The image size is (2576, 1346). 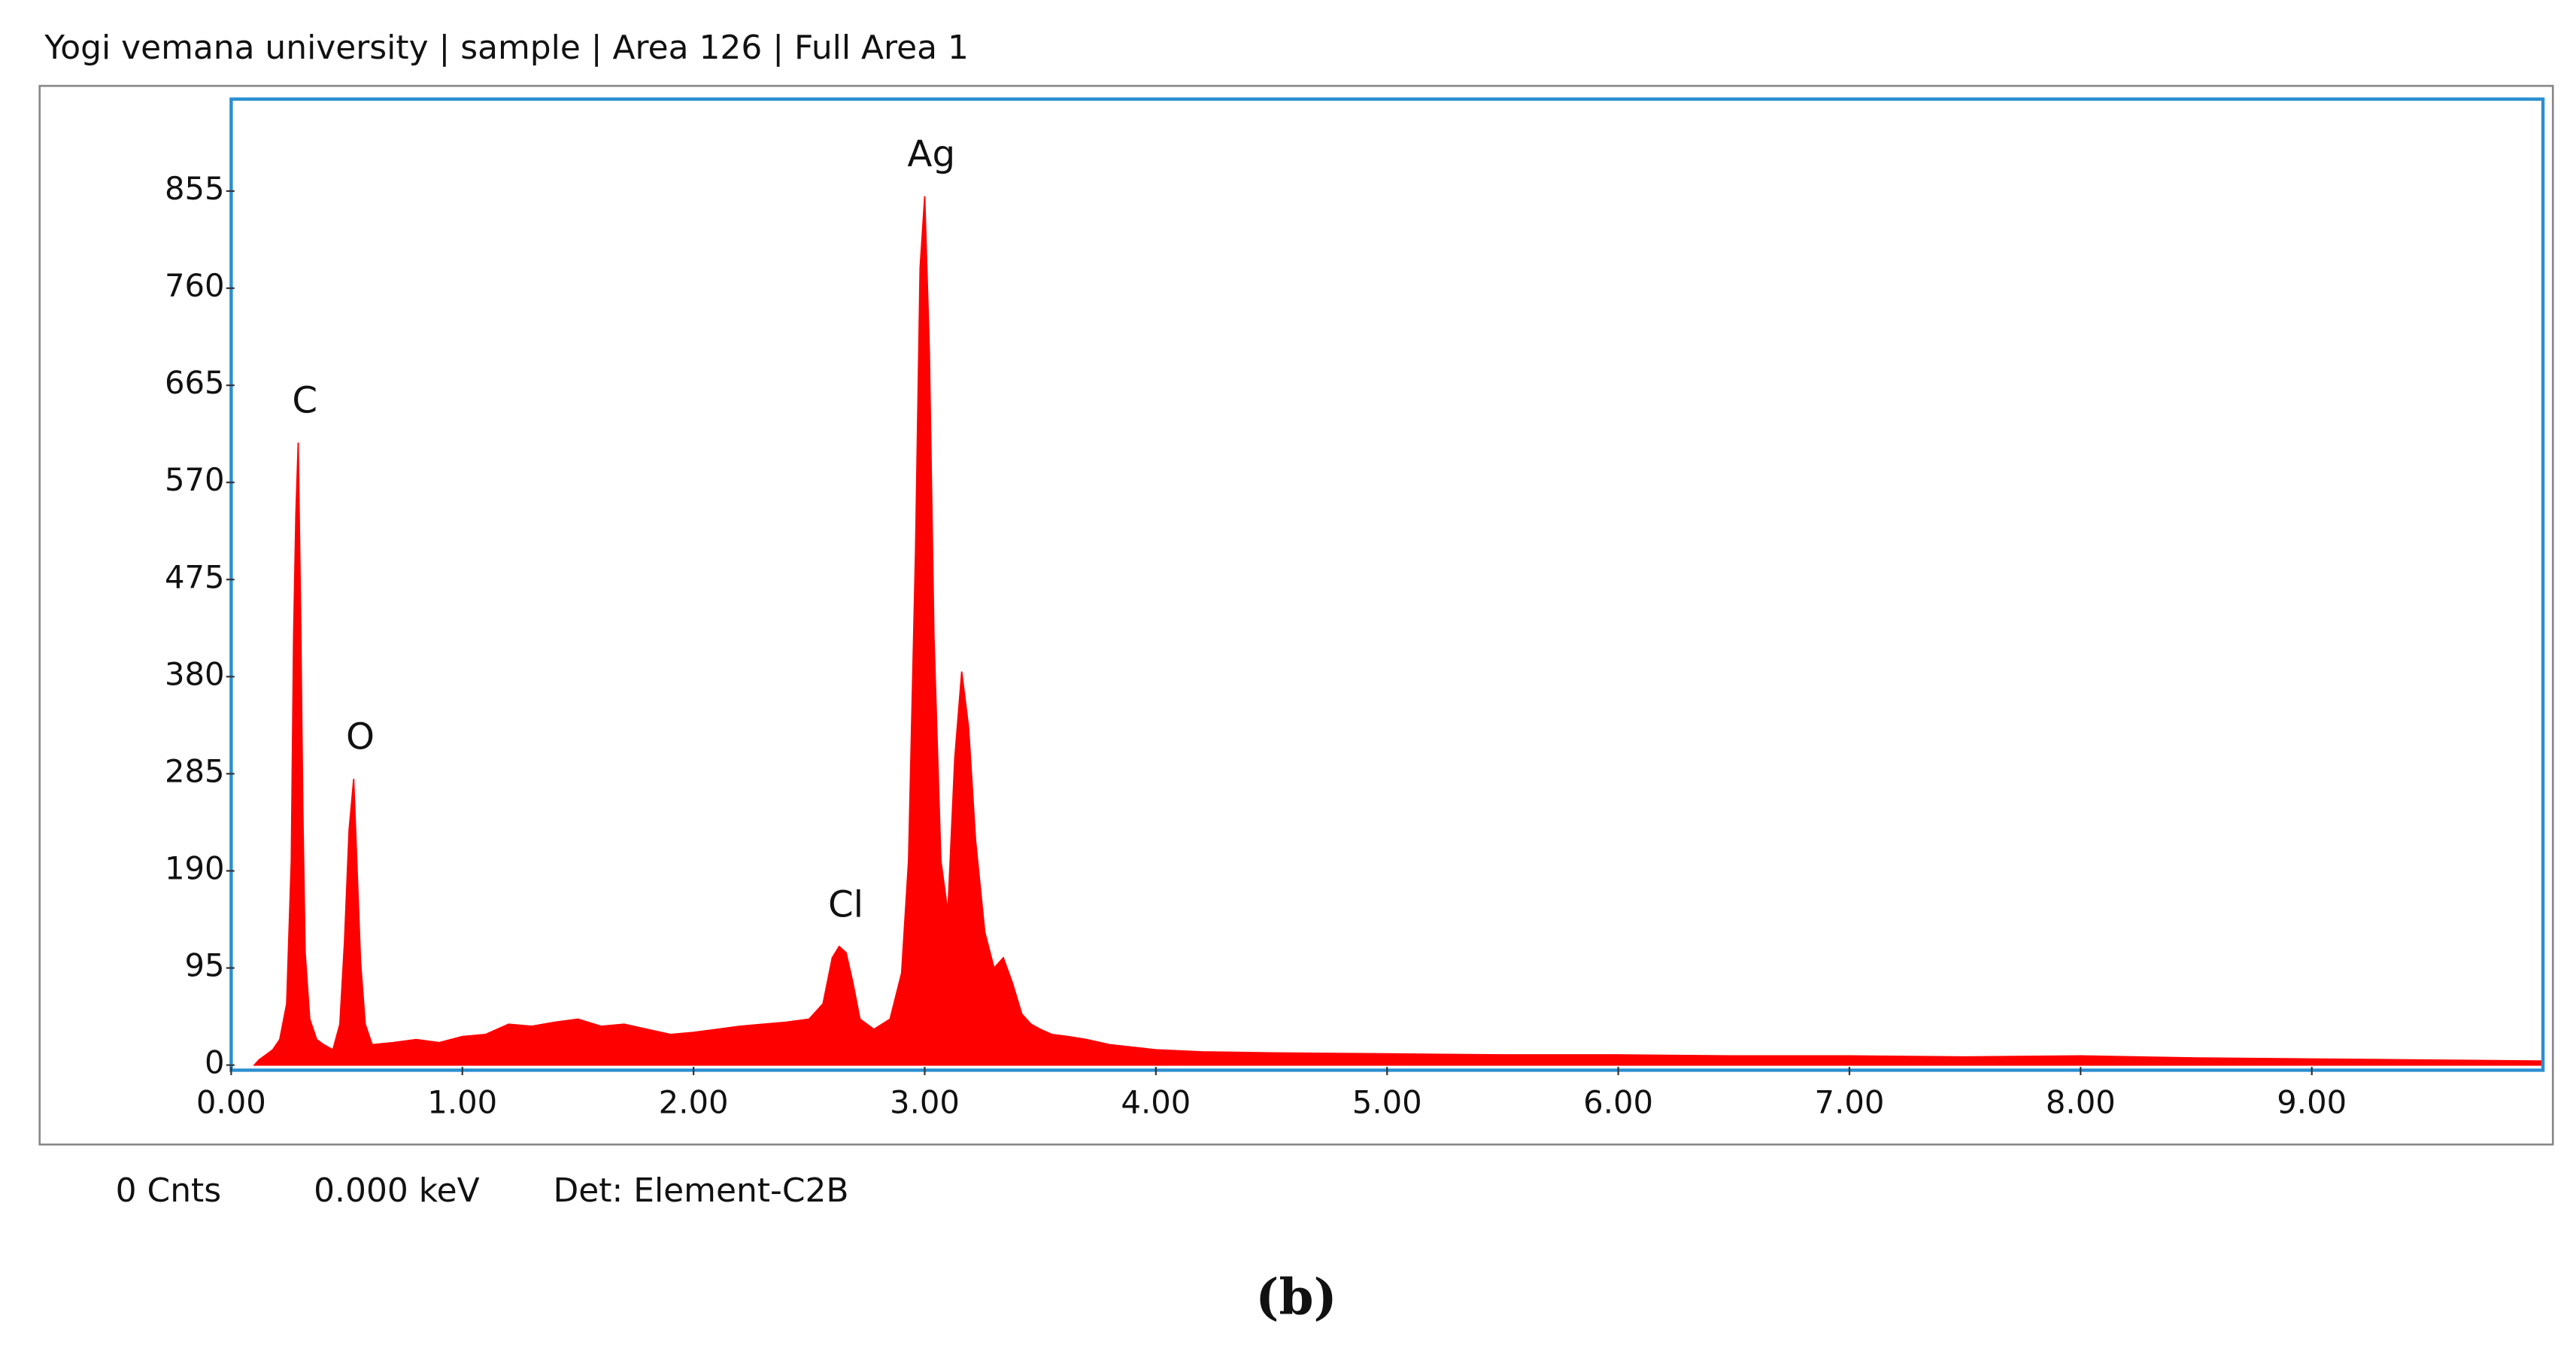 What do you see at coordinates (1618, 1102) in the screenshot?
I see `x-tick-label: 6.00` at bounding box center [1618, 1102].